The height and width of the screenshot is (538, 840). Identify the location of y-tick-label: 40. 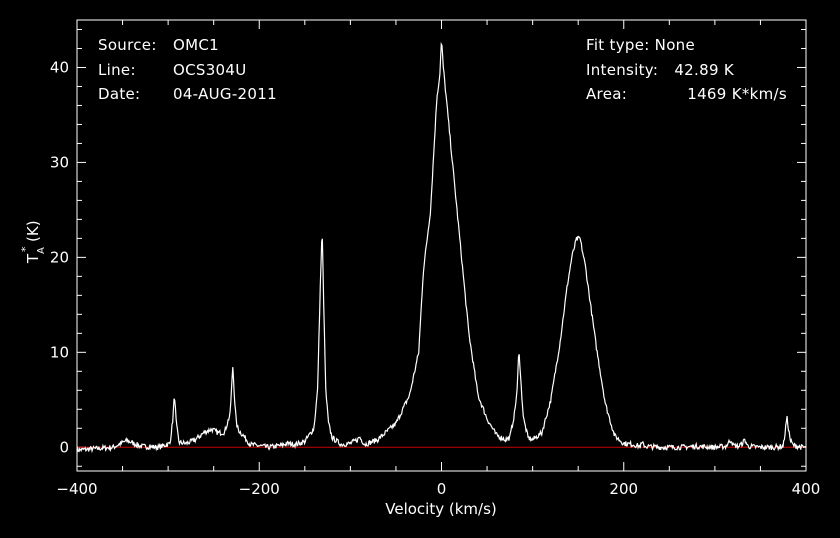
(59, 67).